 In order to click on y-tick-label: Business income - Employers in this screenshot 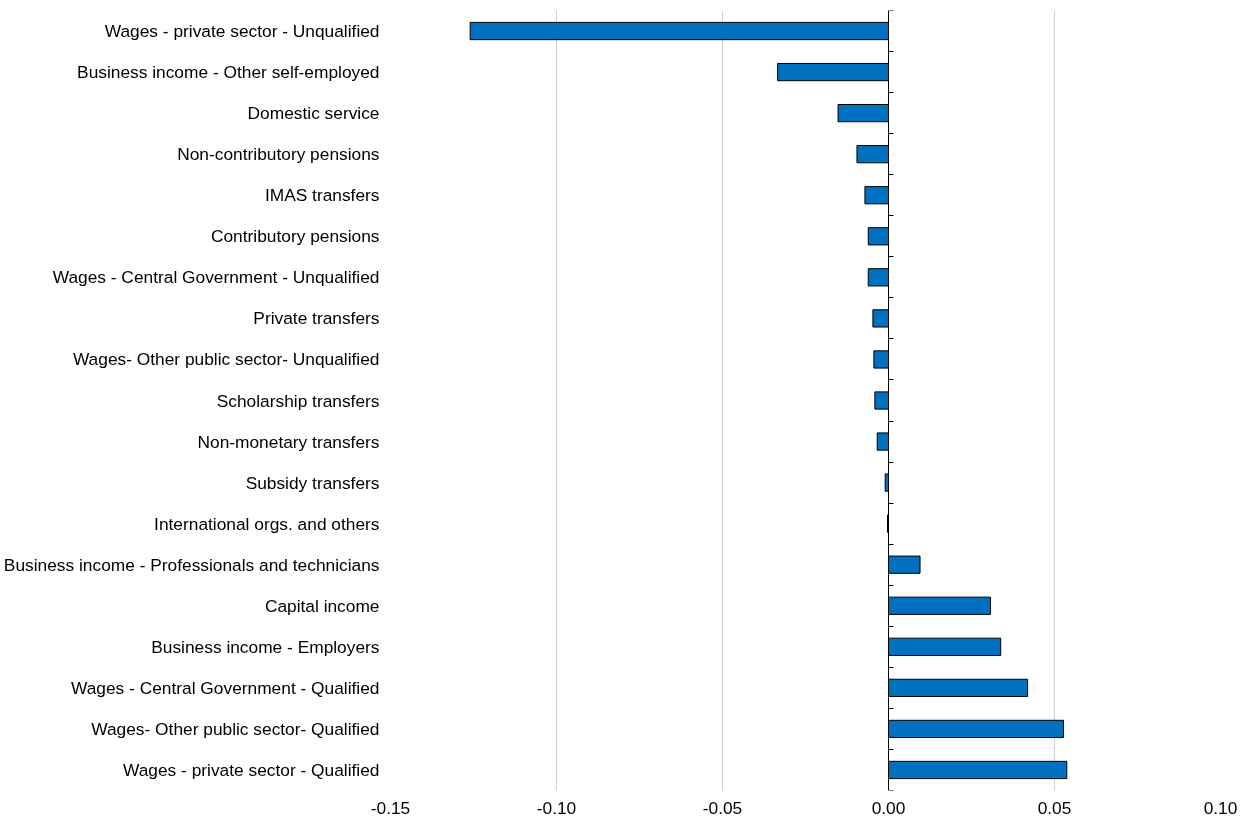, I will do `click(265, 646)`.